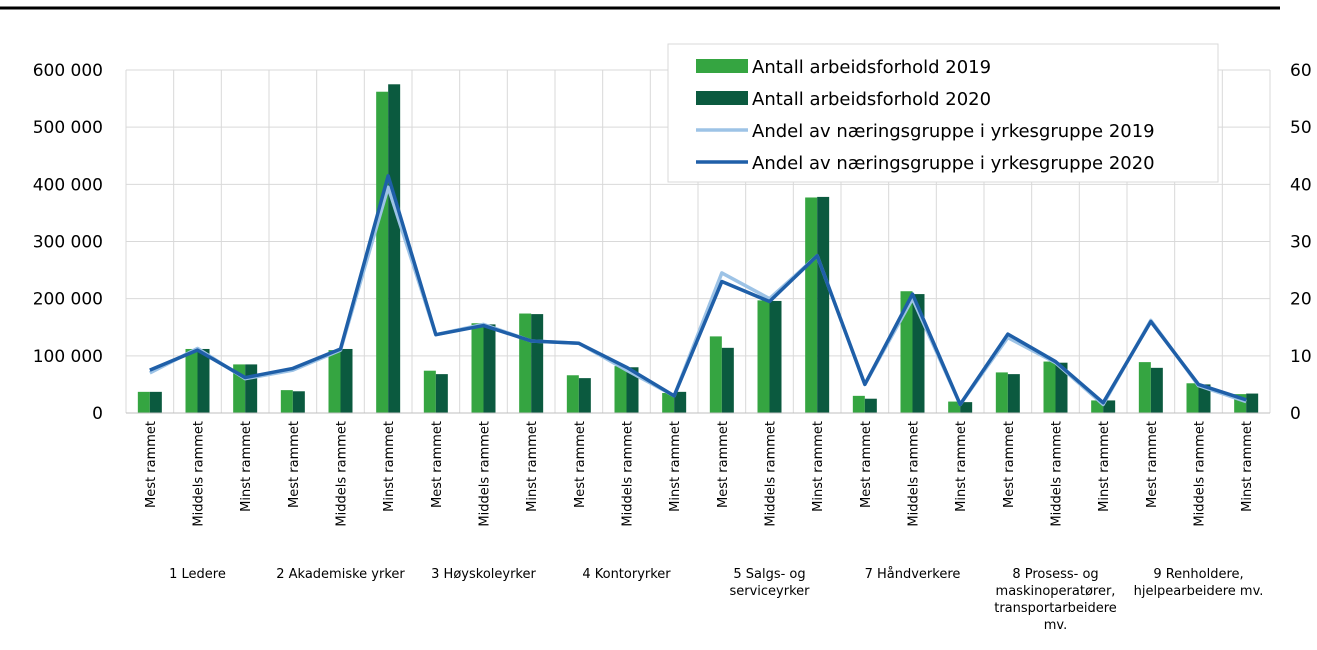 The image size is (1317, 650). What do you see at coordinates (912, 574) in the screenshot?
I see `group-label: 7 Håndverkere` at bounding box center [912, 574].